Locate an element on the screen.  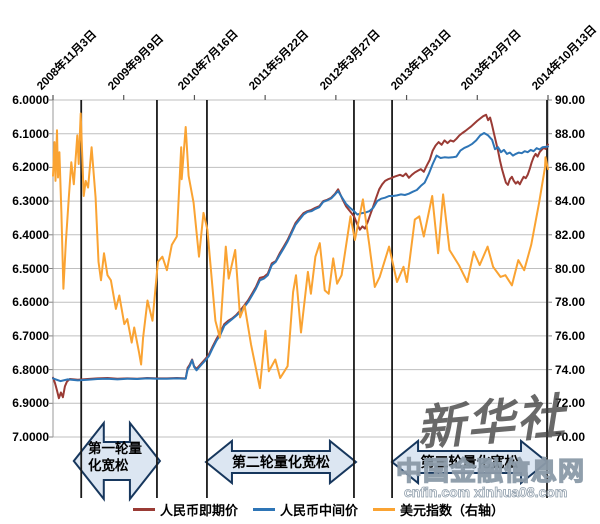
y-axis-right-tick-label: 84.00 is located at coordinates (570, 201).